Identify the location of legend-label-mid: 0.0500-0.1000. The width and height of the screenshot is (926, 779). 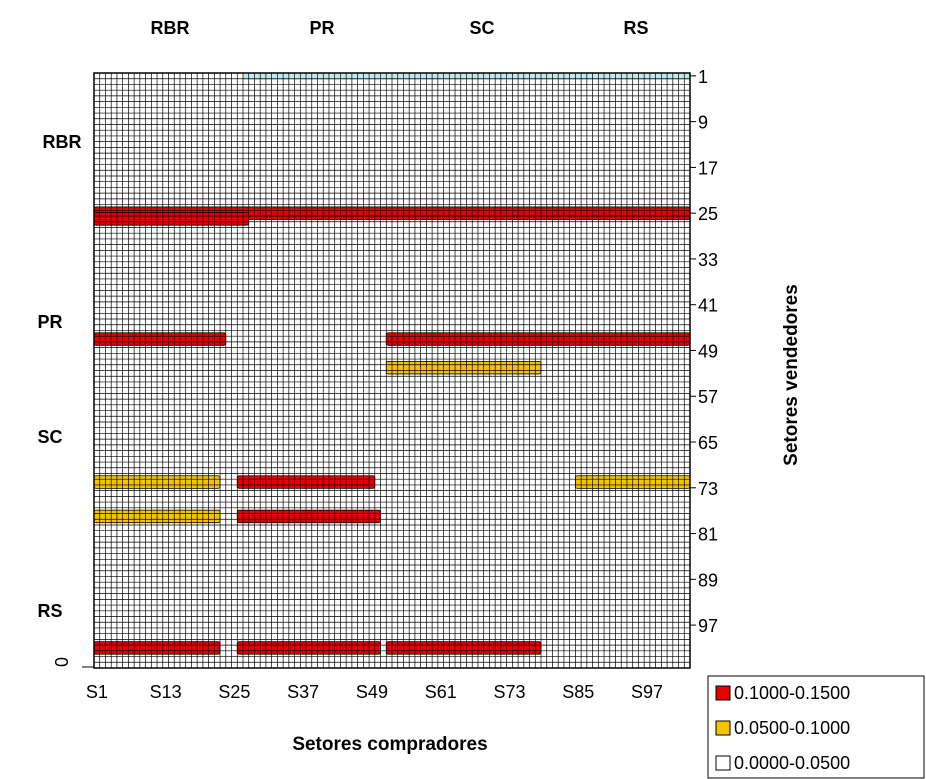
(792, 728).